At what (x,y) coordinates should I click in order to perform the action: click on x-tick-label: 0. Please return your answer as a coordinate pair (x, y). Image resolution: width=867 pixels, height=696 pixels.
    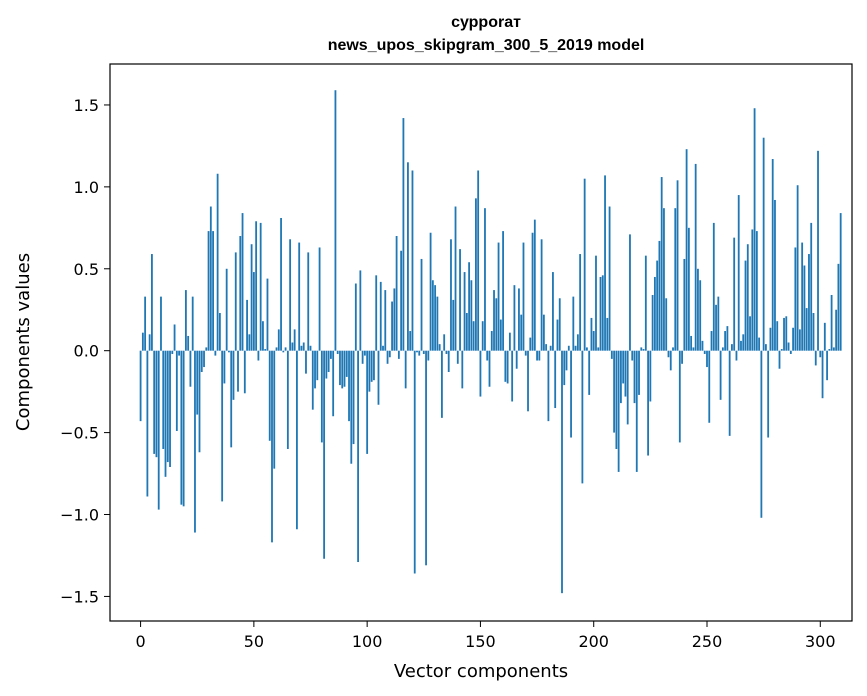
    Looking at the image, I should click on (140, 641).